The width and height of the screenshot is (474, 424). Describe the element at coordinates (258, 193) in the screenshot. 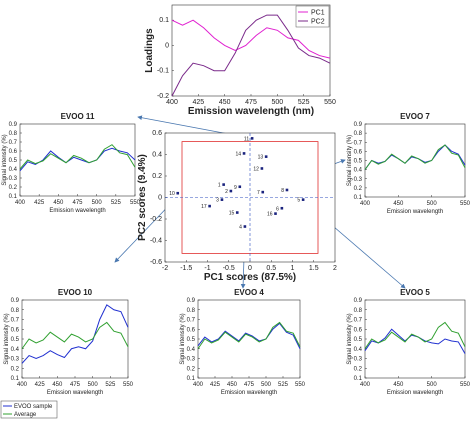

I see `point-label: 7` at that location.